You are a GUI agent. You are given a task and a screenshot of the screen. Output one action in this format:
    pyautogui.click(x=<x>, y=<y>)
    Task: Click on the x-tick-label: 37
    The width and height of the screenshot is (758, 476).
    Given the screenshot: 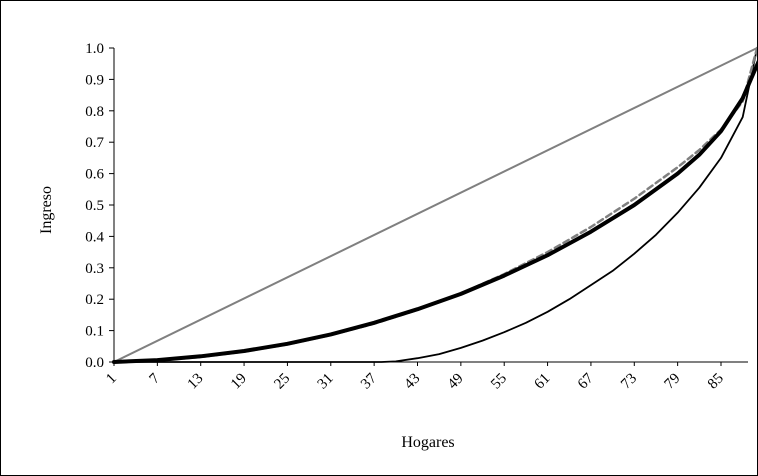 What is the action you would take?
    pyautogui.click(x=369, y=381)
    